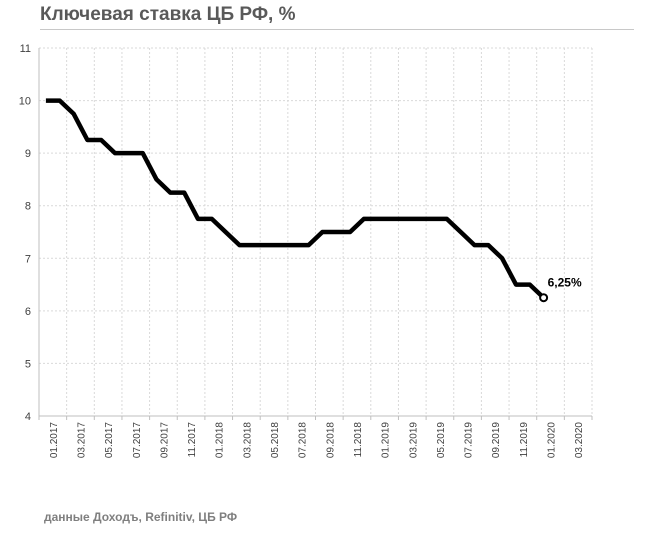 This screenshot has height=539, width=647. What do you see at coordinates (164, 440) in the screenshot?
I see `x-tick-label: 09.2017` at bounding box center [164, 440].